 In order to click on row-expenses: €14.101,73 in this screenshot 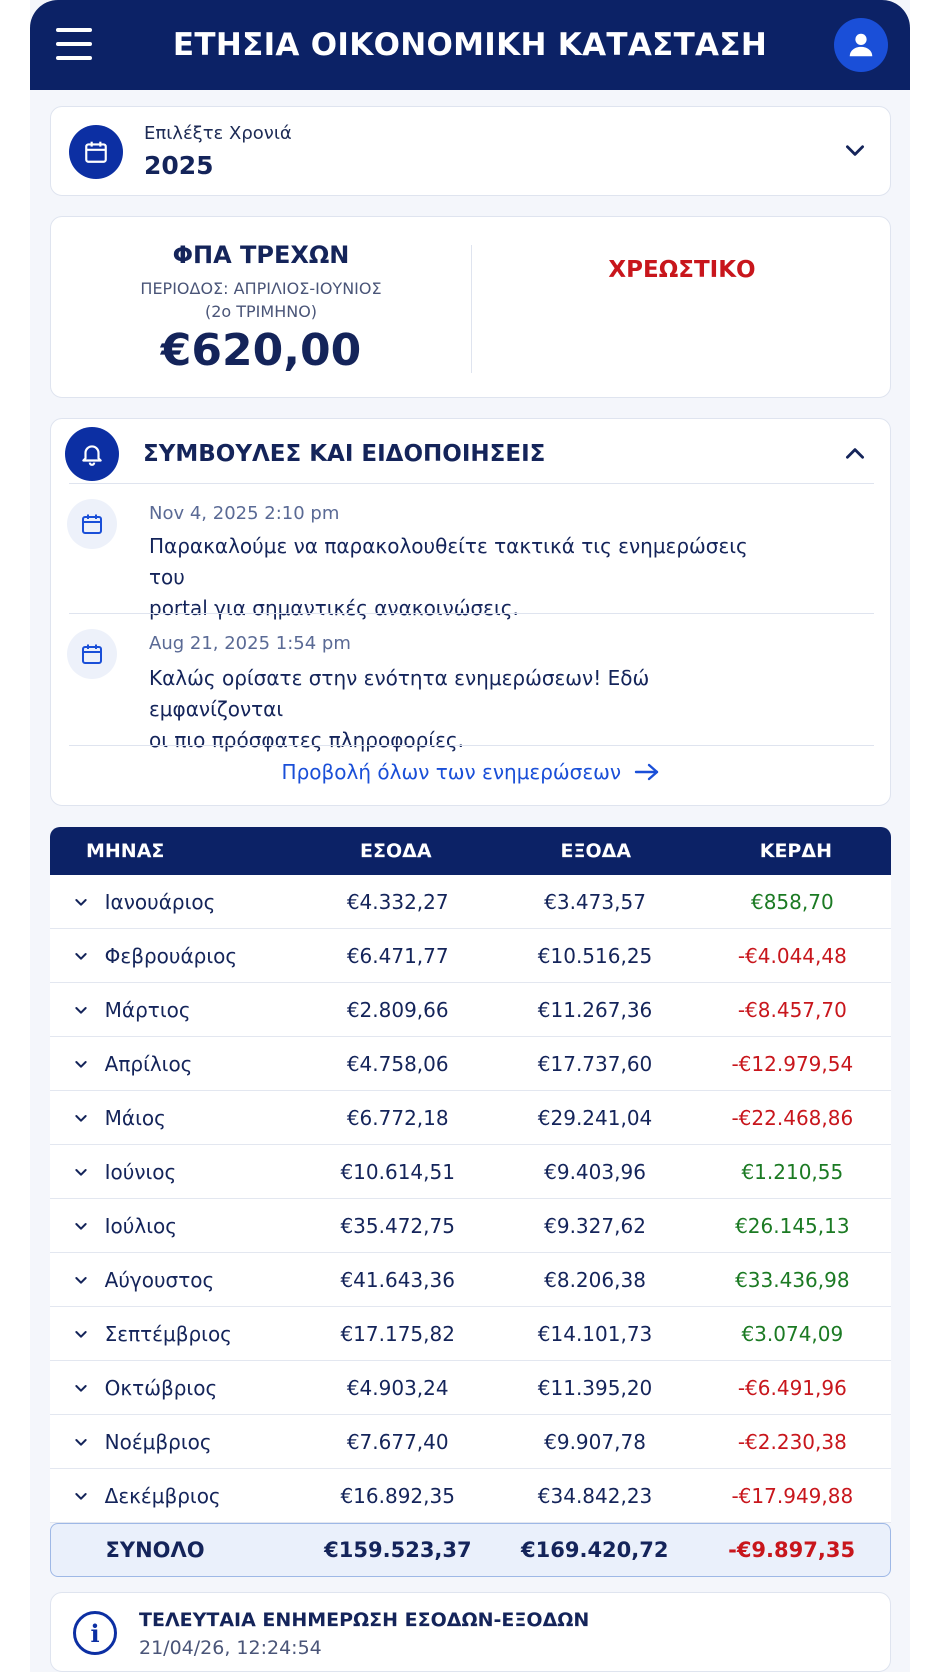, I will do `click(595, 1333)`.